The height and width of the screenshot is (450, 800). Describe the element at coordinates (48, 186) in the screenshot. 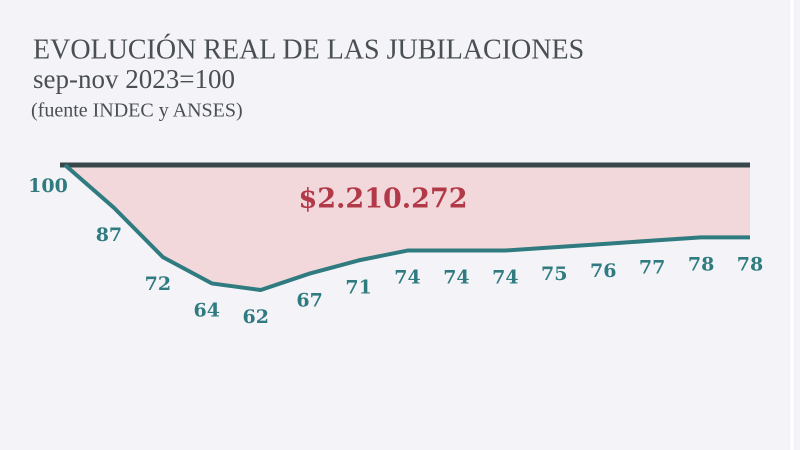

I see `data-label: 100` at that location.